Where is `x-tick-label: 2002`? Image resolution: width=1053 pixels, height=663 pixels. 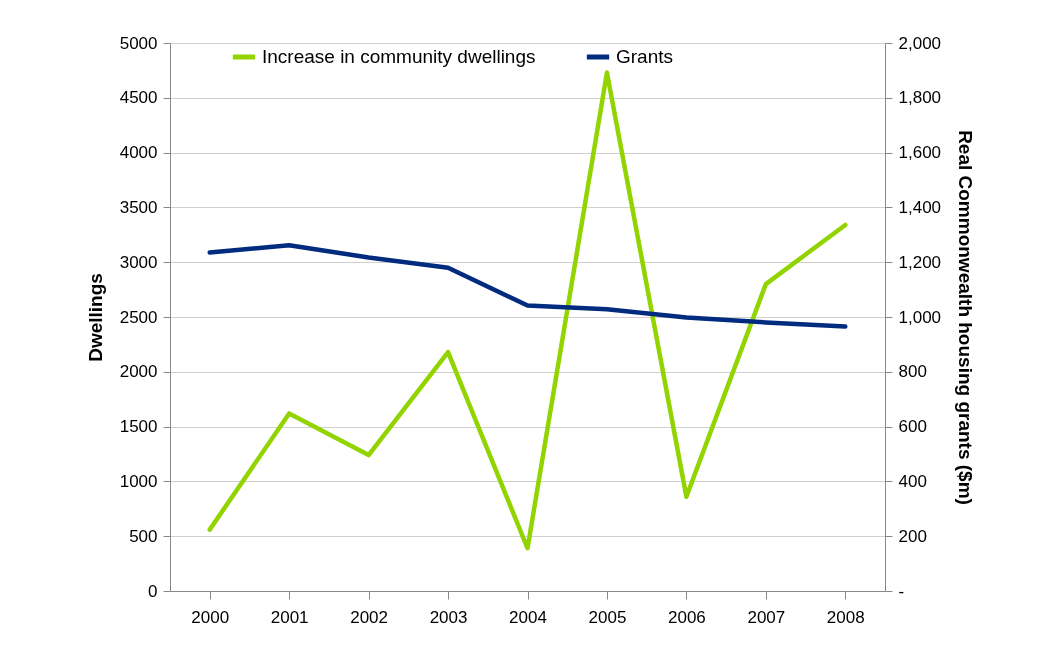
x-tick-label: 2002 is located at coordinates (369, 617).